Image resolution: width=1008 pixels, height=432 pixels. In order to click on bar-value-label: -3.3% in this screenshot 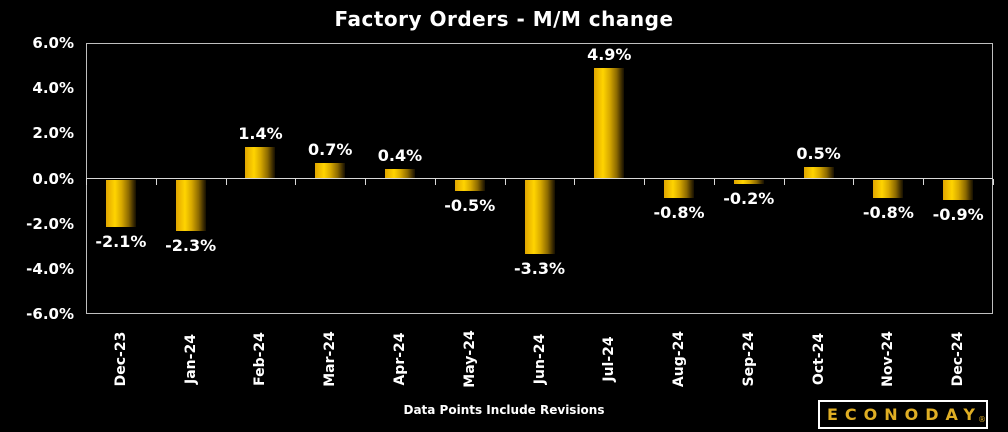, I will do `click(539, 269)`.